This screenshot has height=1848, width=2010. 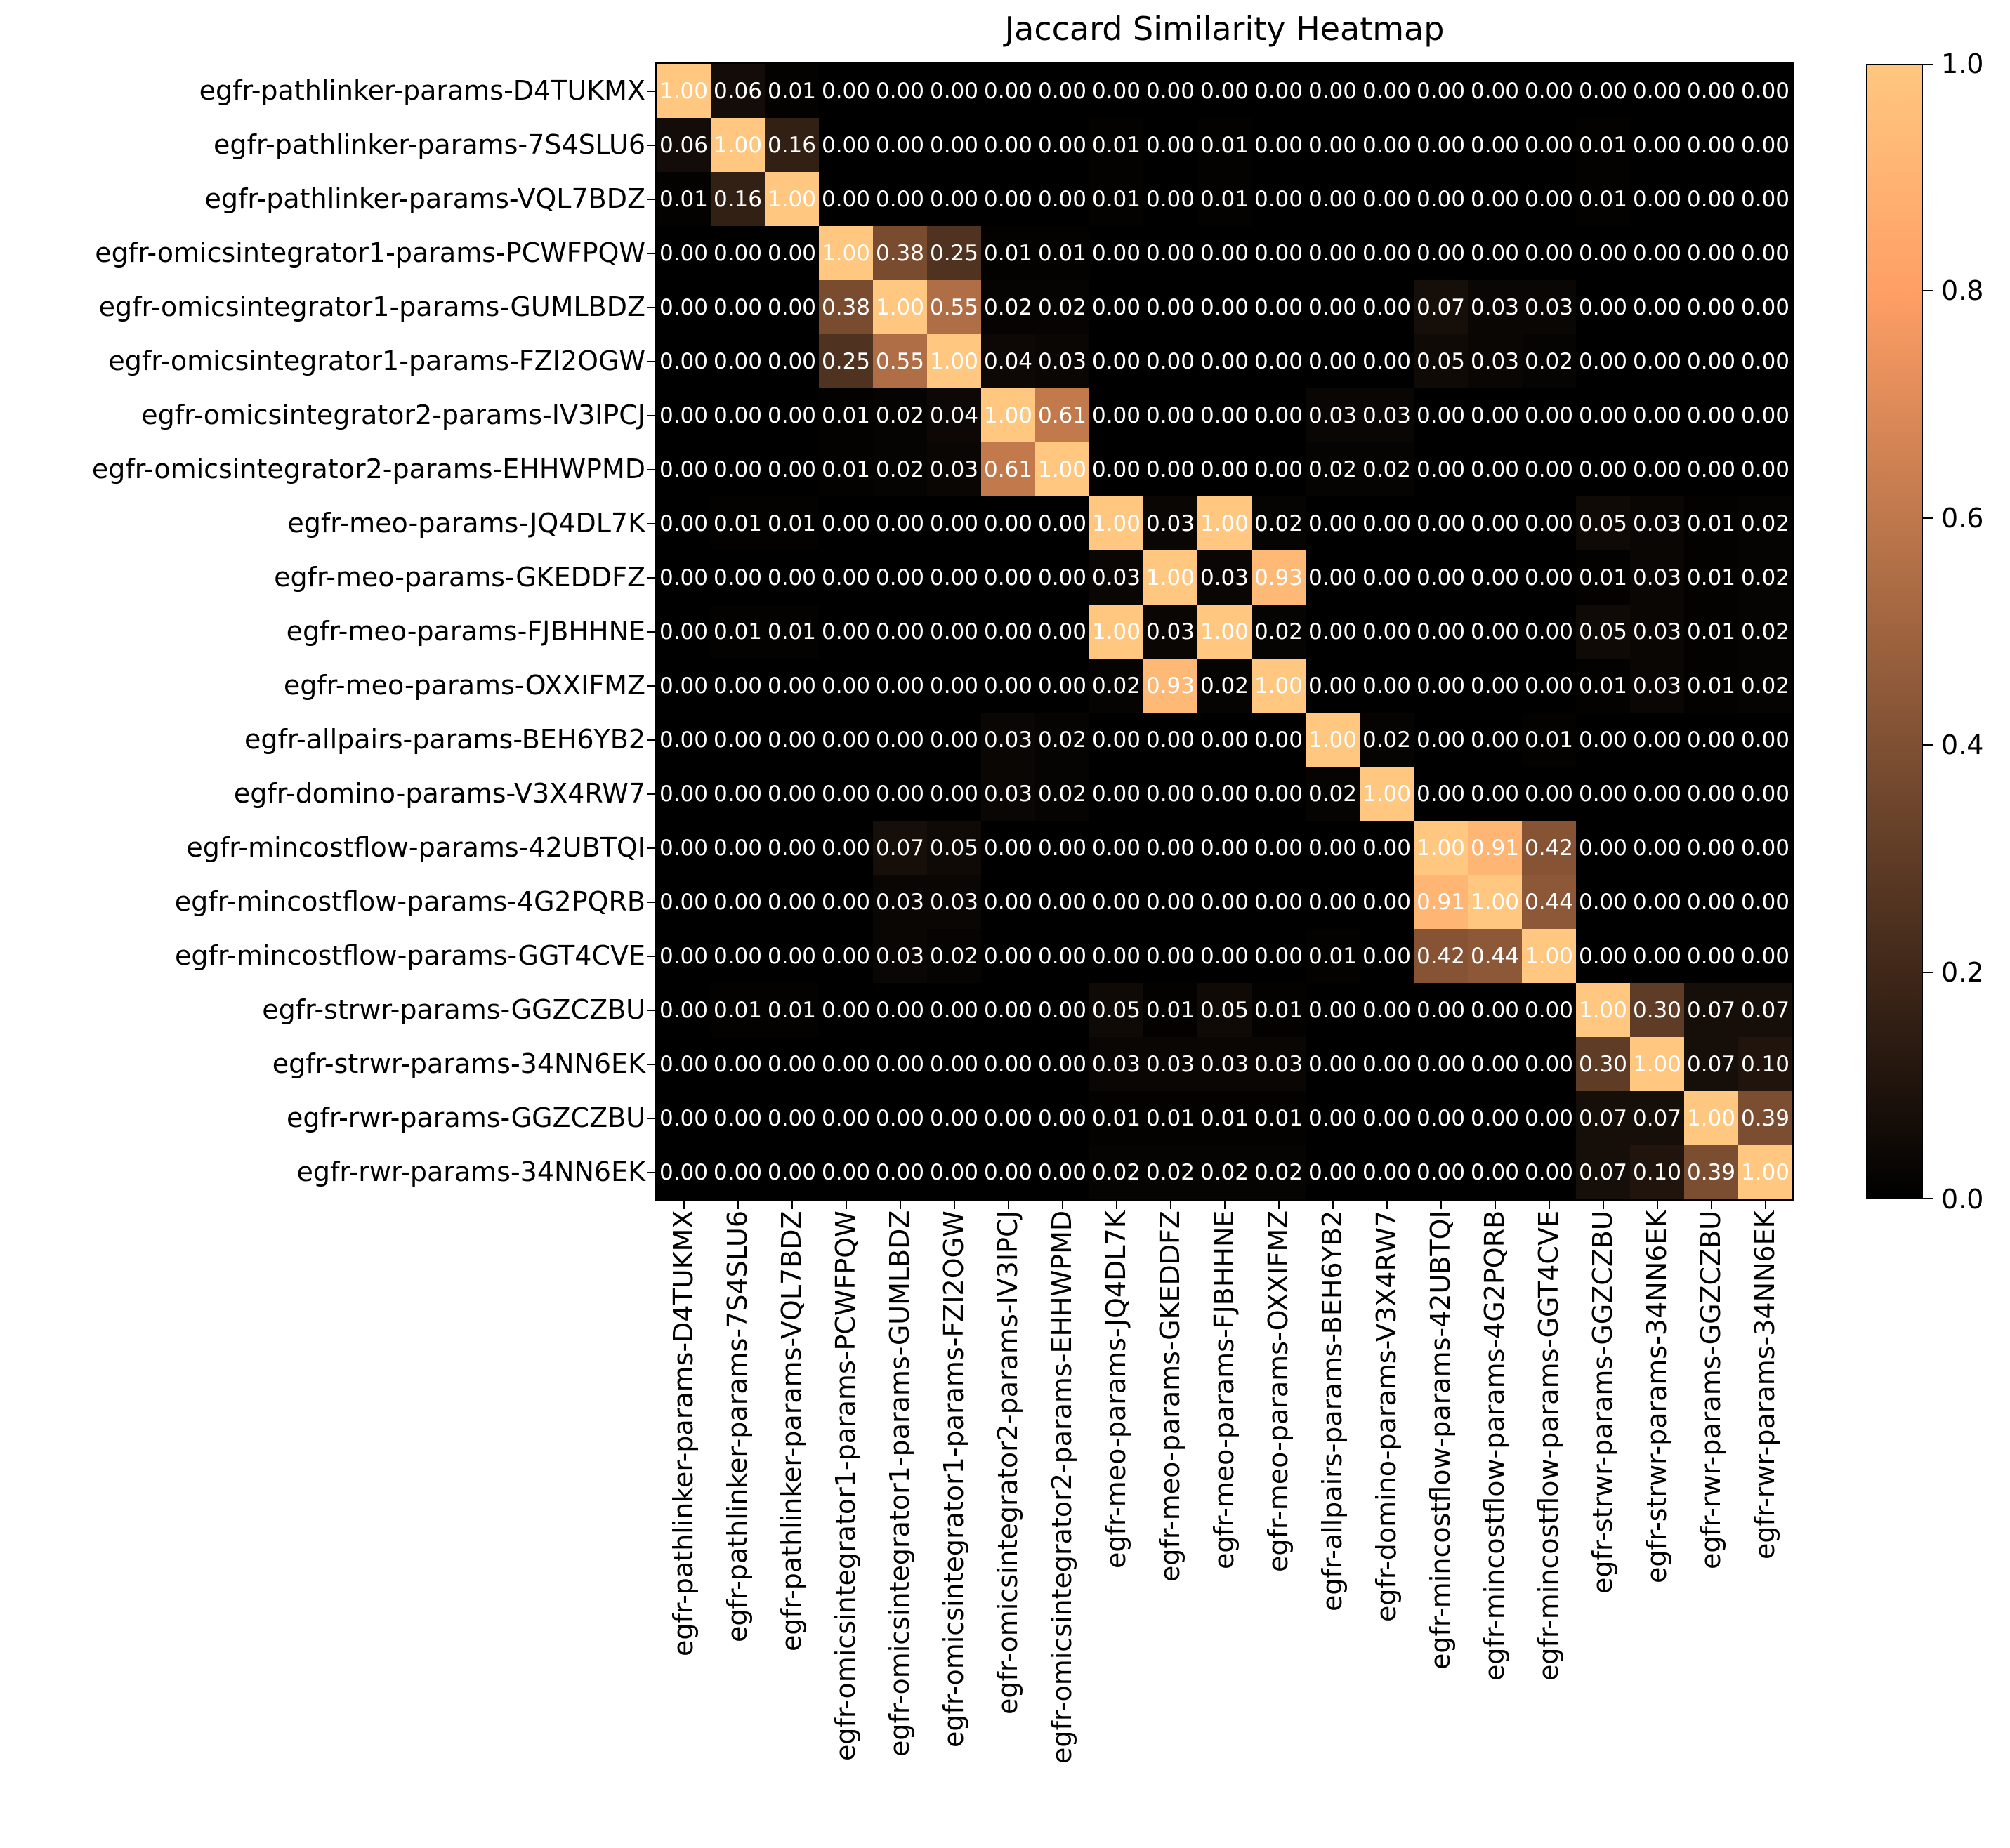 What do you see at coordinates (1441, 956) in the screenshot?
I see `cell-value: 0.42` at bounding box center [1441, 956].